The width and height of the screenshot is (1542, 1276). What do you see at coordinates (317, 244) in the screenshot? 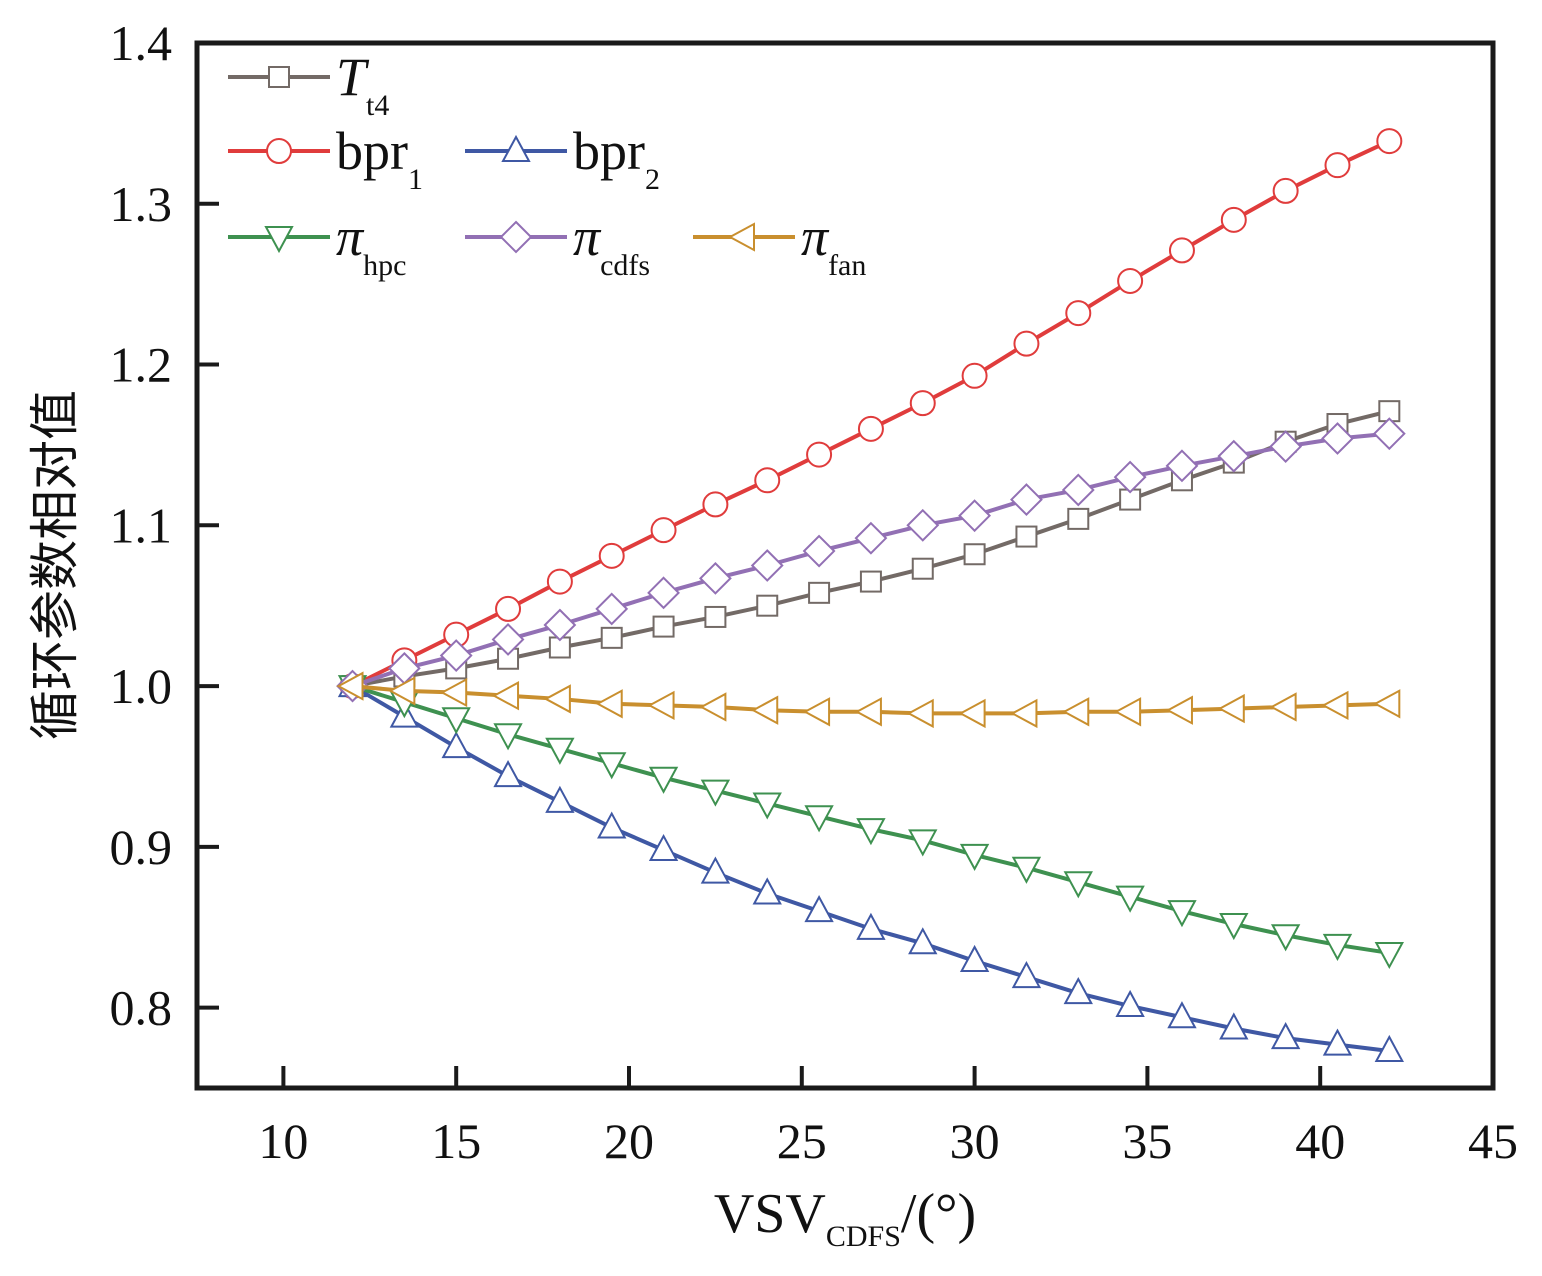
I see `legend-item: πhpc` at bounding box center [317, 244].